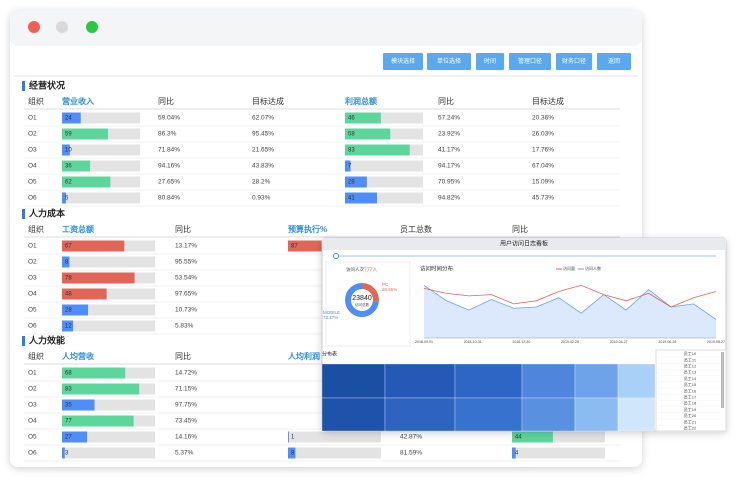 Image resolution: width=736 pixels, height=477 pixels. I want to click on donut-segment, so click(370, 292).